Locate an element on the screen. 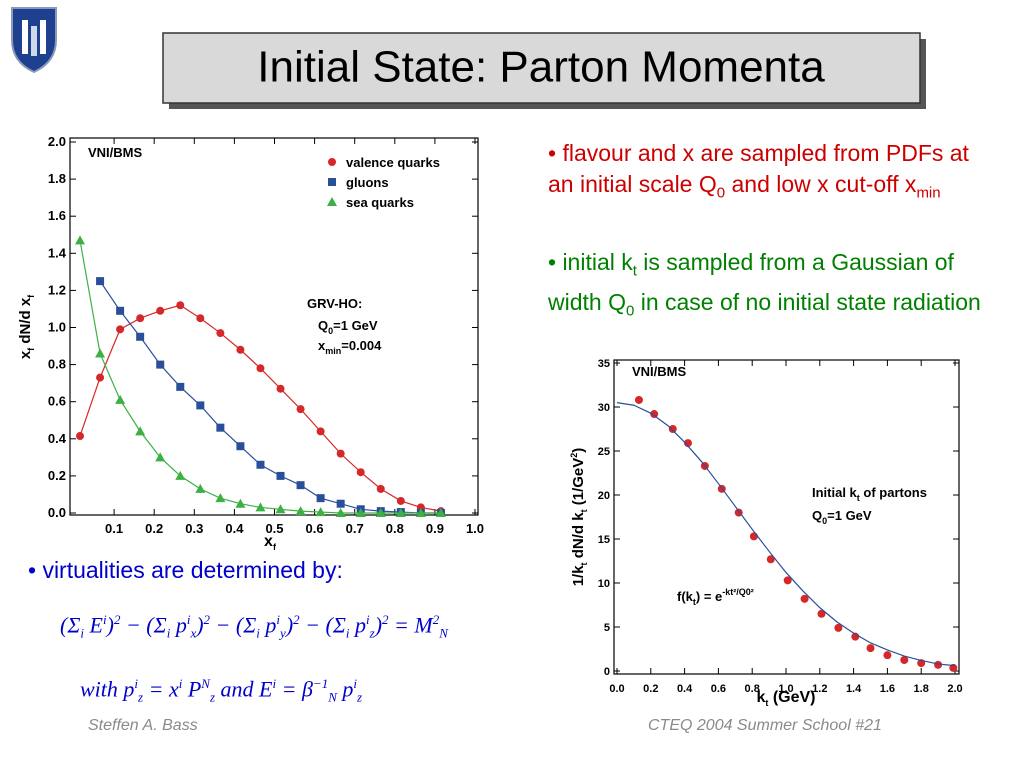  y-tick-label: 35 is located at coordinates (604, 364).